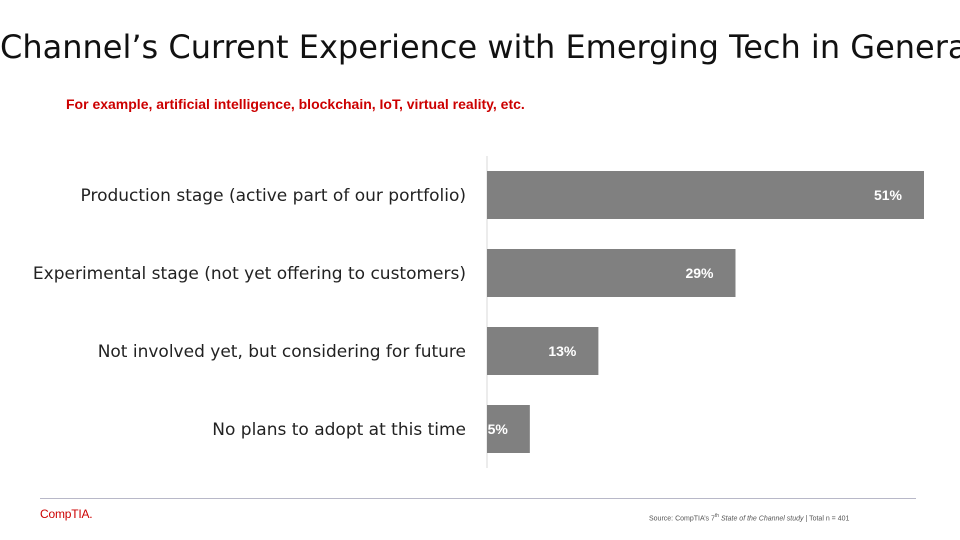 This screenshot has height=540, width=960. What do you see at coordinates (339, 430) in the screenshot?
I see `category-label: No plans to adopt at this time` at bounding box center [339, 430].